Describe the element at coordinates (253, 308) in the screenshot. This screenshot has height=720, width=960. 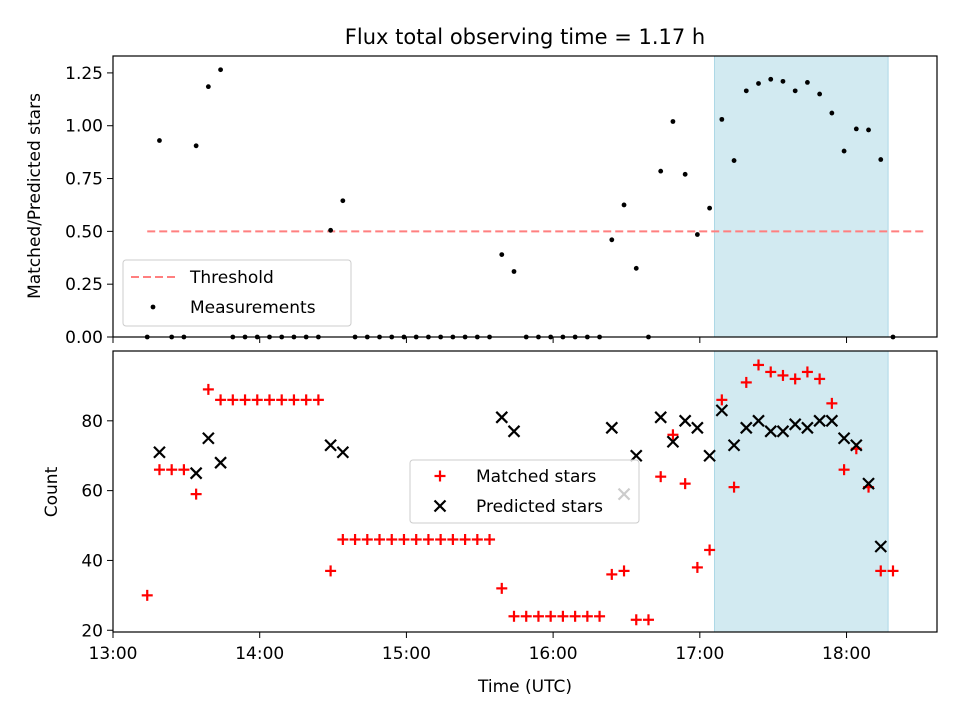
I see `legend-measurements-label: Measurements` at that location.